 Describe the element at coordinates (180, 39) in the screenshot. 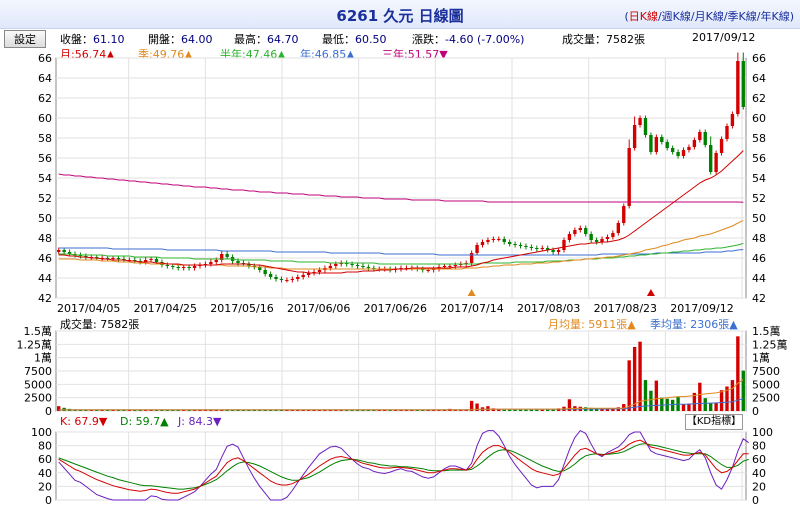

I see `quote-open: 開盤：64.00` at that location.